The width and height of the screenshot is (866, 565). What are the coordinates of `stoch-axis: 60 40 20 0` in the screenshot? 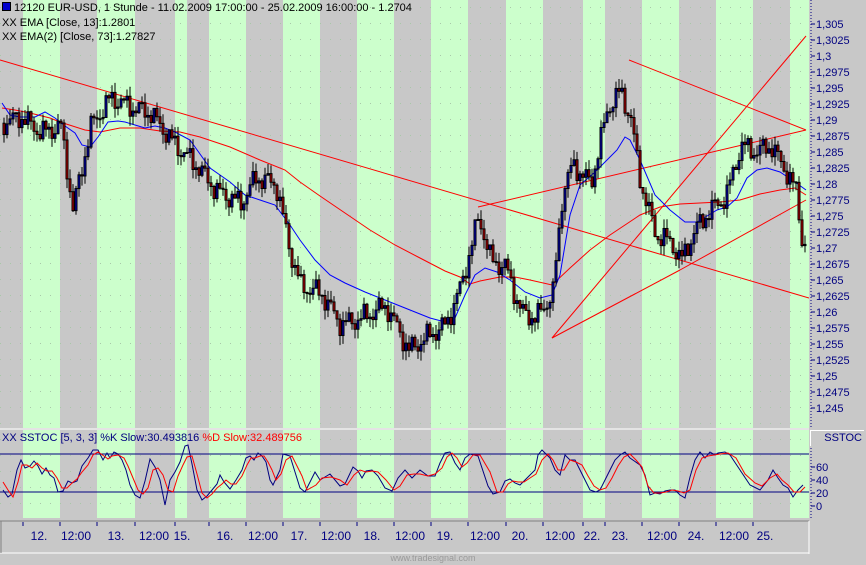 It's located at (819, 487).